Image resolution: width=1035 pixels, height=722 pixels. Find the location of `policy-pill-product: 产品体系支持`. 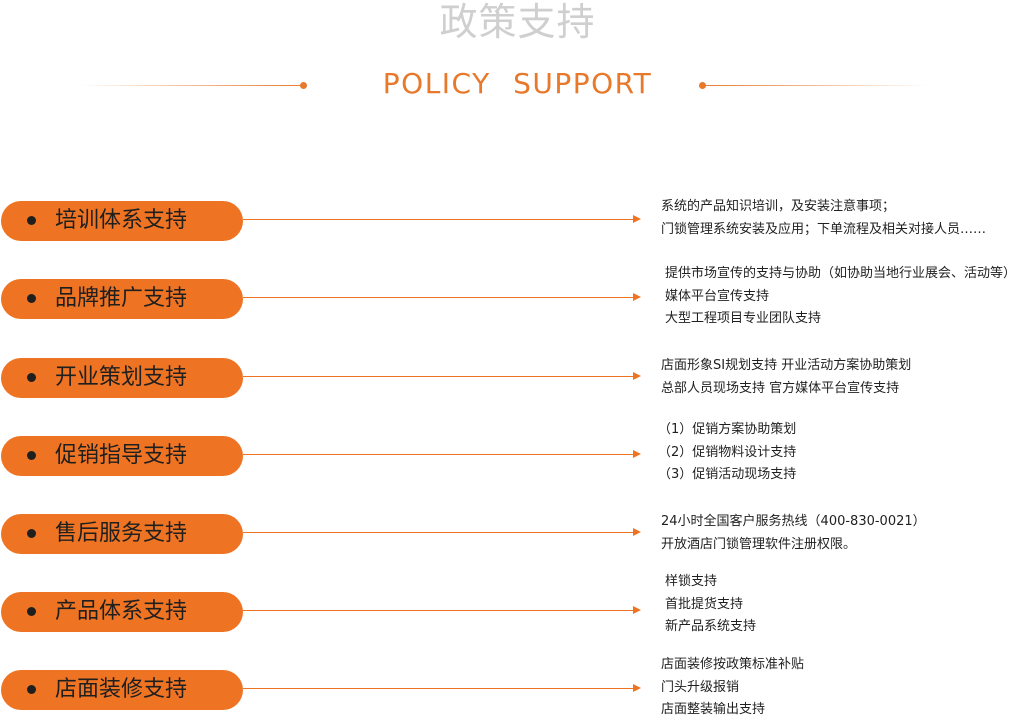

policy-pill-product: 产品体系支持 is located at coordinates (122, 612).